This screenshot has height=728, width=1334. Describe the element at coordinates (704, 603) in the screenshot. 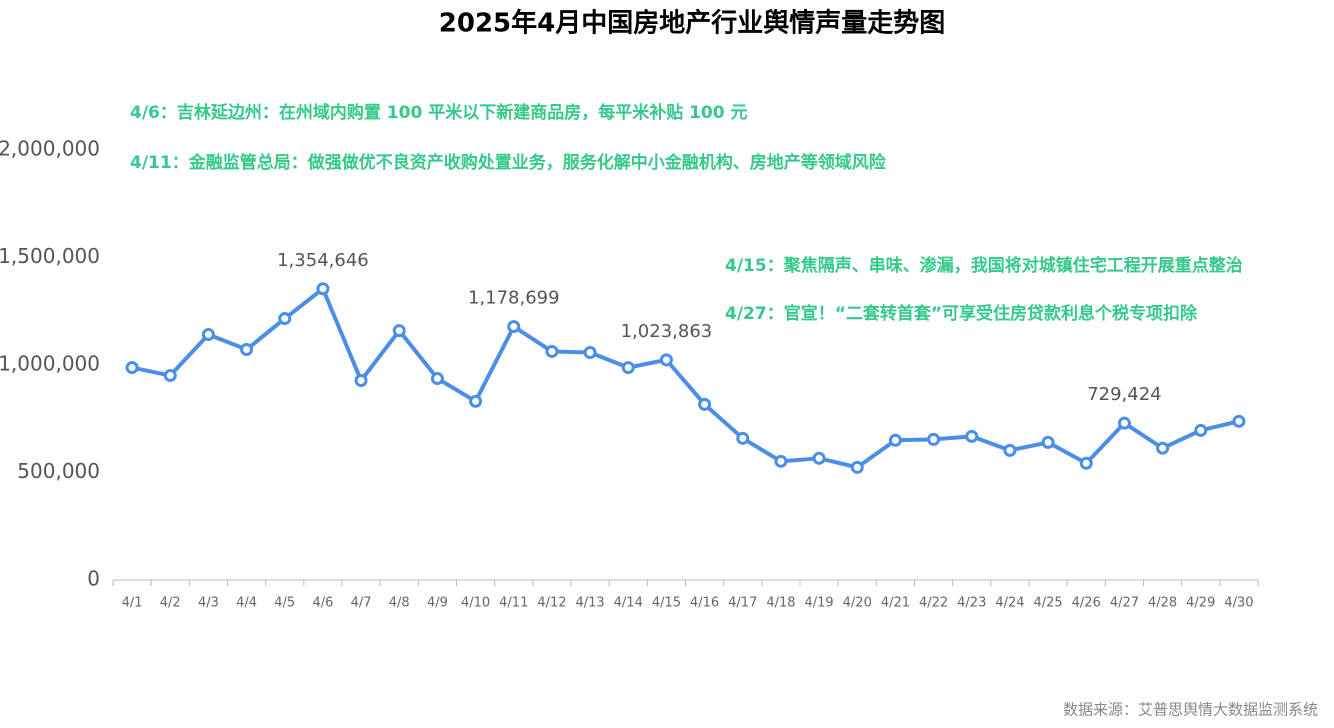

I see `x-tick-label: 4/16` at that location.